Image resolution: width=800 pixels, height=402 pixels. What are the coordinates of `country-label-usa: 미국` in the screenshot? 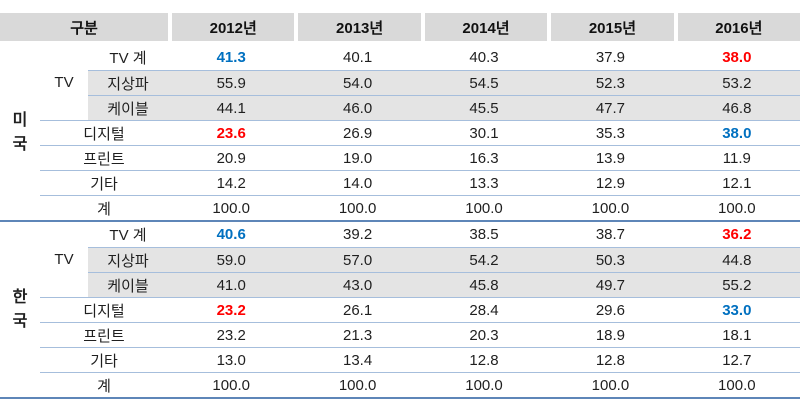 It's located at (20, 132).